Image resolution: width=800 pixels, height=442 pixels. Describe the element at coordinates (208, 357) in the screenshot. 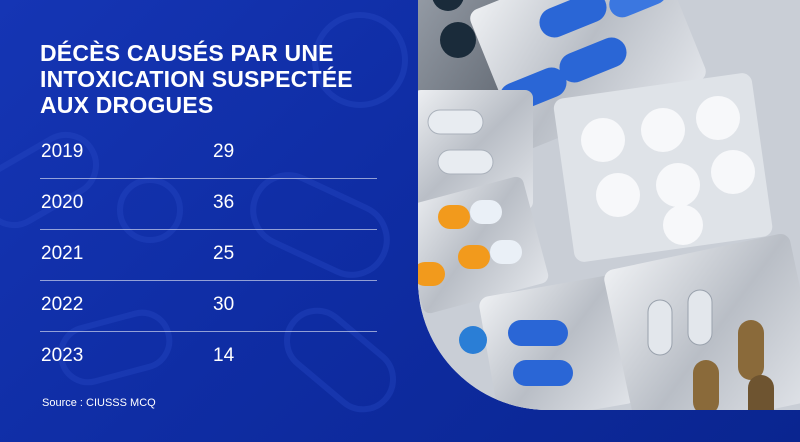

I see `table-row: 2023 14` at that location.